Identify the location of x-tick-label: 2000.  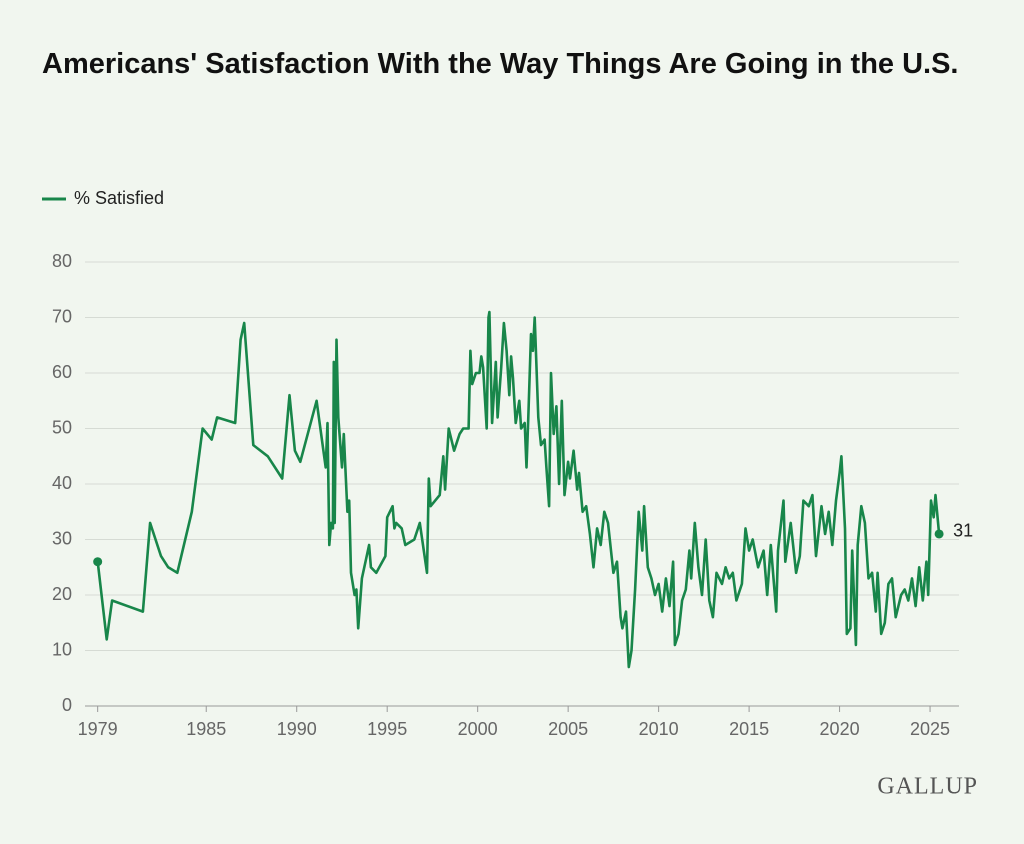
(478, 729).